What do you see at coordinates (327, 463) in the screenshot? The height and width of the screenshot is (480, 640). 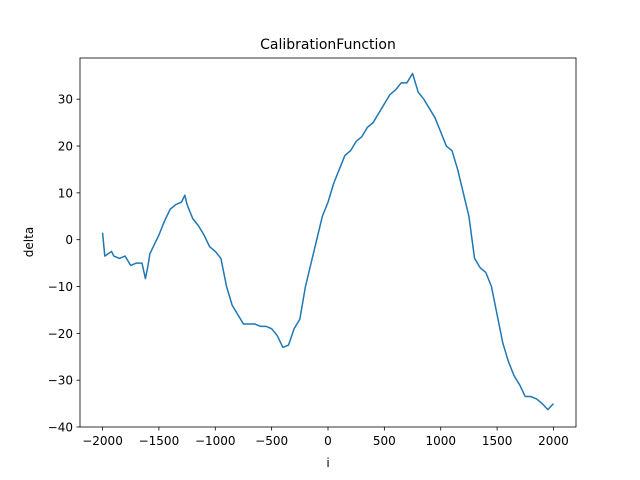 I see `x-axis-label: i` at bounding box center [327, 463].